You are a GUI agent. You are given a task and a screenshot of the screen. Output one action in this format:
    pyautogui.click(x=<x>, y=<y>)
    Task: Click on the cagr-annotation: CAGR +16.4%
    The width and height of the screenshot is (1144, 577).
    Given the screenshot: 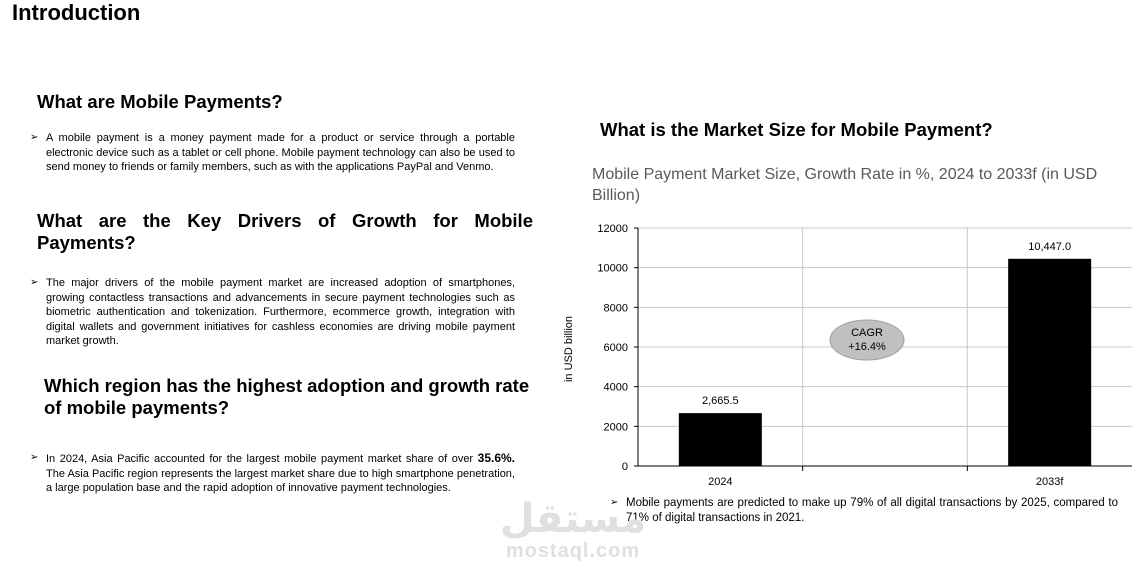 What is the action you would take?
    pyautogui.click(x=867, y=340)
    